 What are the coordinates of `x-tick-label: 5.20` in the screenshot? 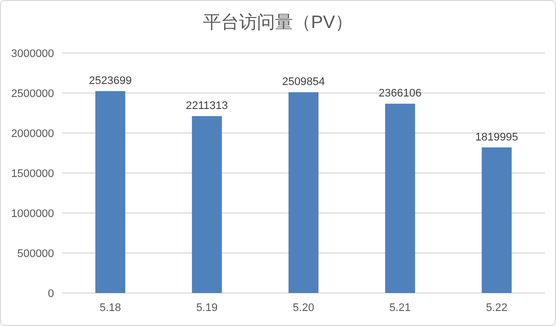 It's located at (303, 308).